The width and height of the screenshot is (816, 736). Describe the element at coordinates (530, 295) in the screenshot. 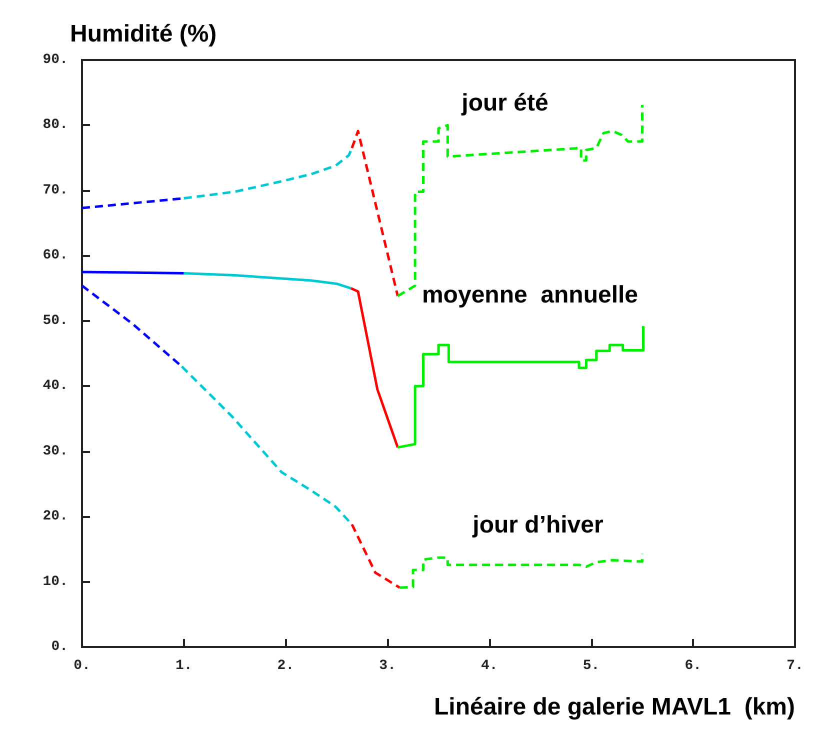

I see `annotation: moyenne annuelle` at that location.